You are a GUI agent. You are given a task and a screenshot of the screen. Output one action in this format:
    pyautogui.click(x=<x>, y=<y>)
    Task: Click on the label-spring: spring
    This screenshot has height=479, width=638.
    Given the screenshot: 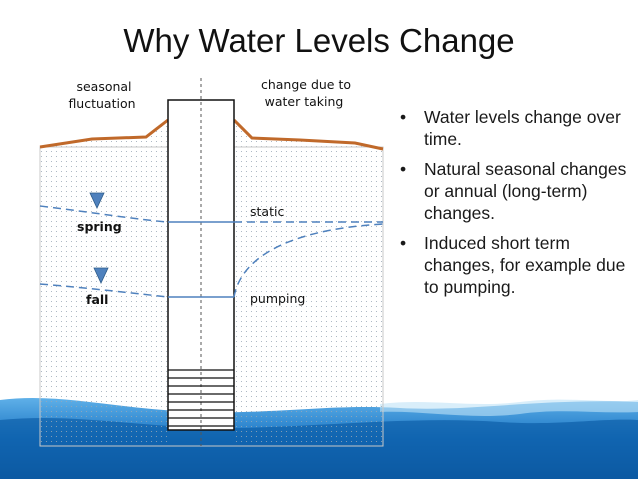 What is the action you would take?
    pyautogui.click(x=99, y=226)
    